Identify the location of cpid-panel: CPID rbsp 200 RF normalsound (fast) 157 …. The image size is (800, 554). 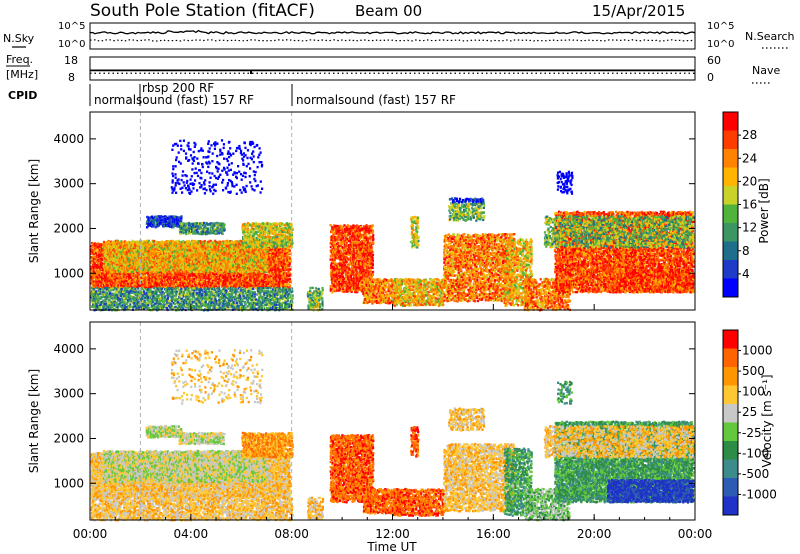
(232, 94).